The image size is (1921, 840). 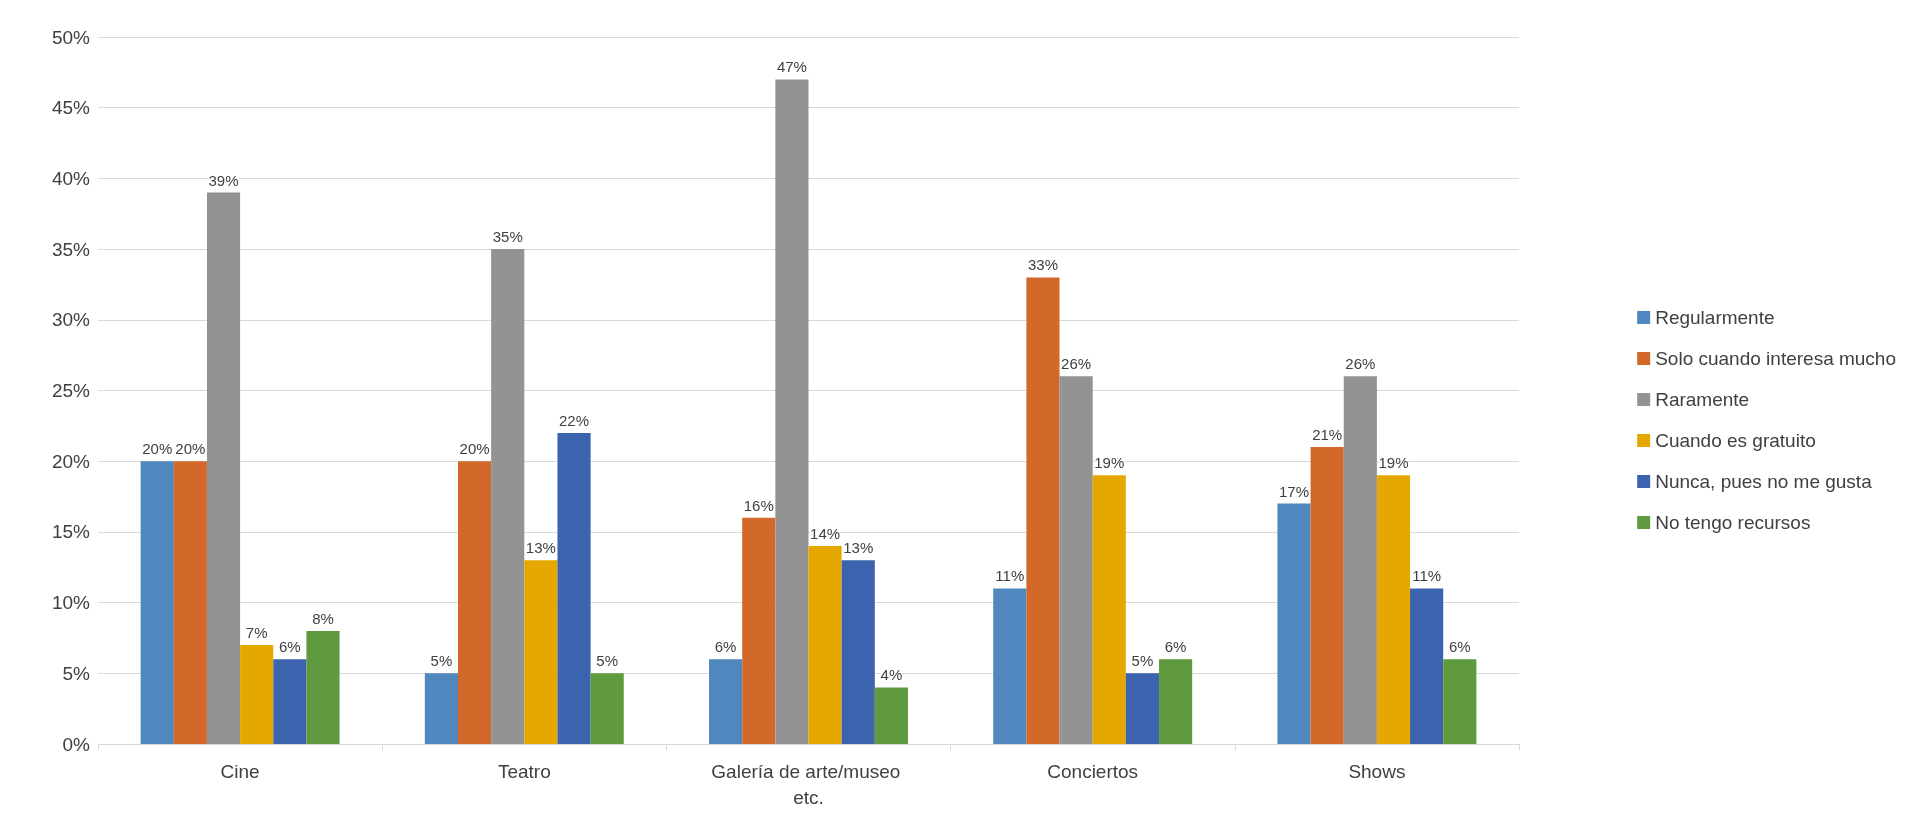 What do you see at coordinates (1702, 399) in the screenshot?
I see `legend-label: Raramente` at bounding box center [1702, 399].